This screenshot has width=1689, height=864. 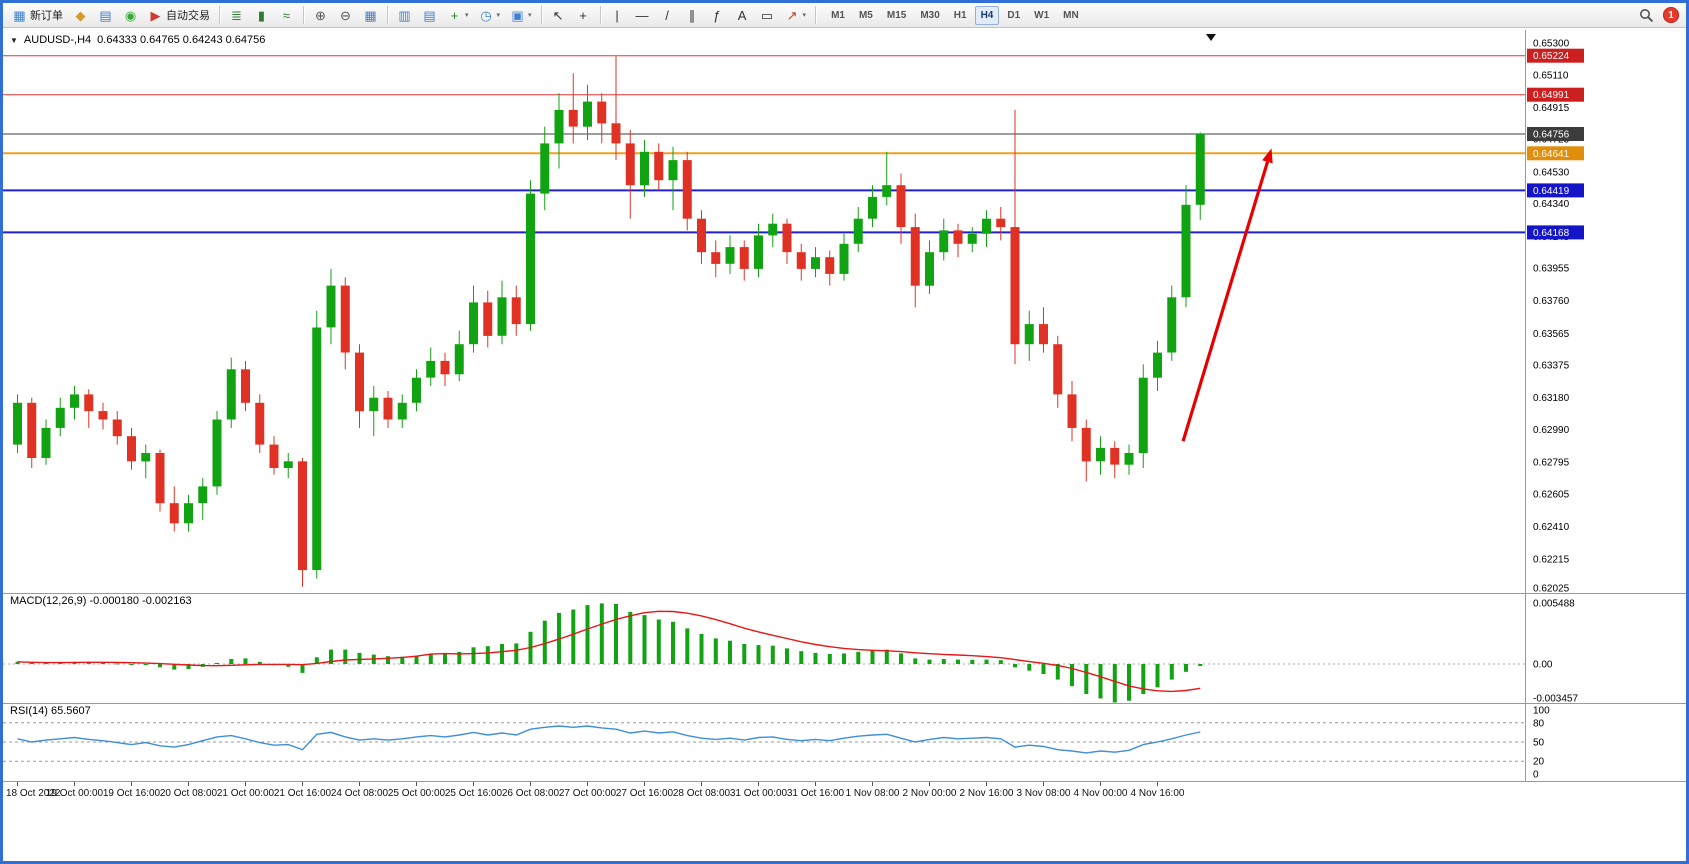 I want to click on cursor-button: ↖, so click(x=558, y=15).